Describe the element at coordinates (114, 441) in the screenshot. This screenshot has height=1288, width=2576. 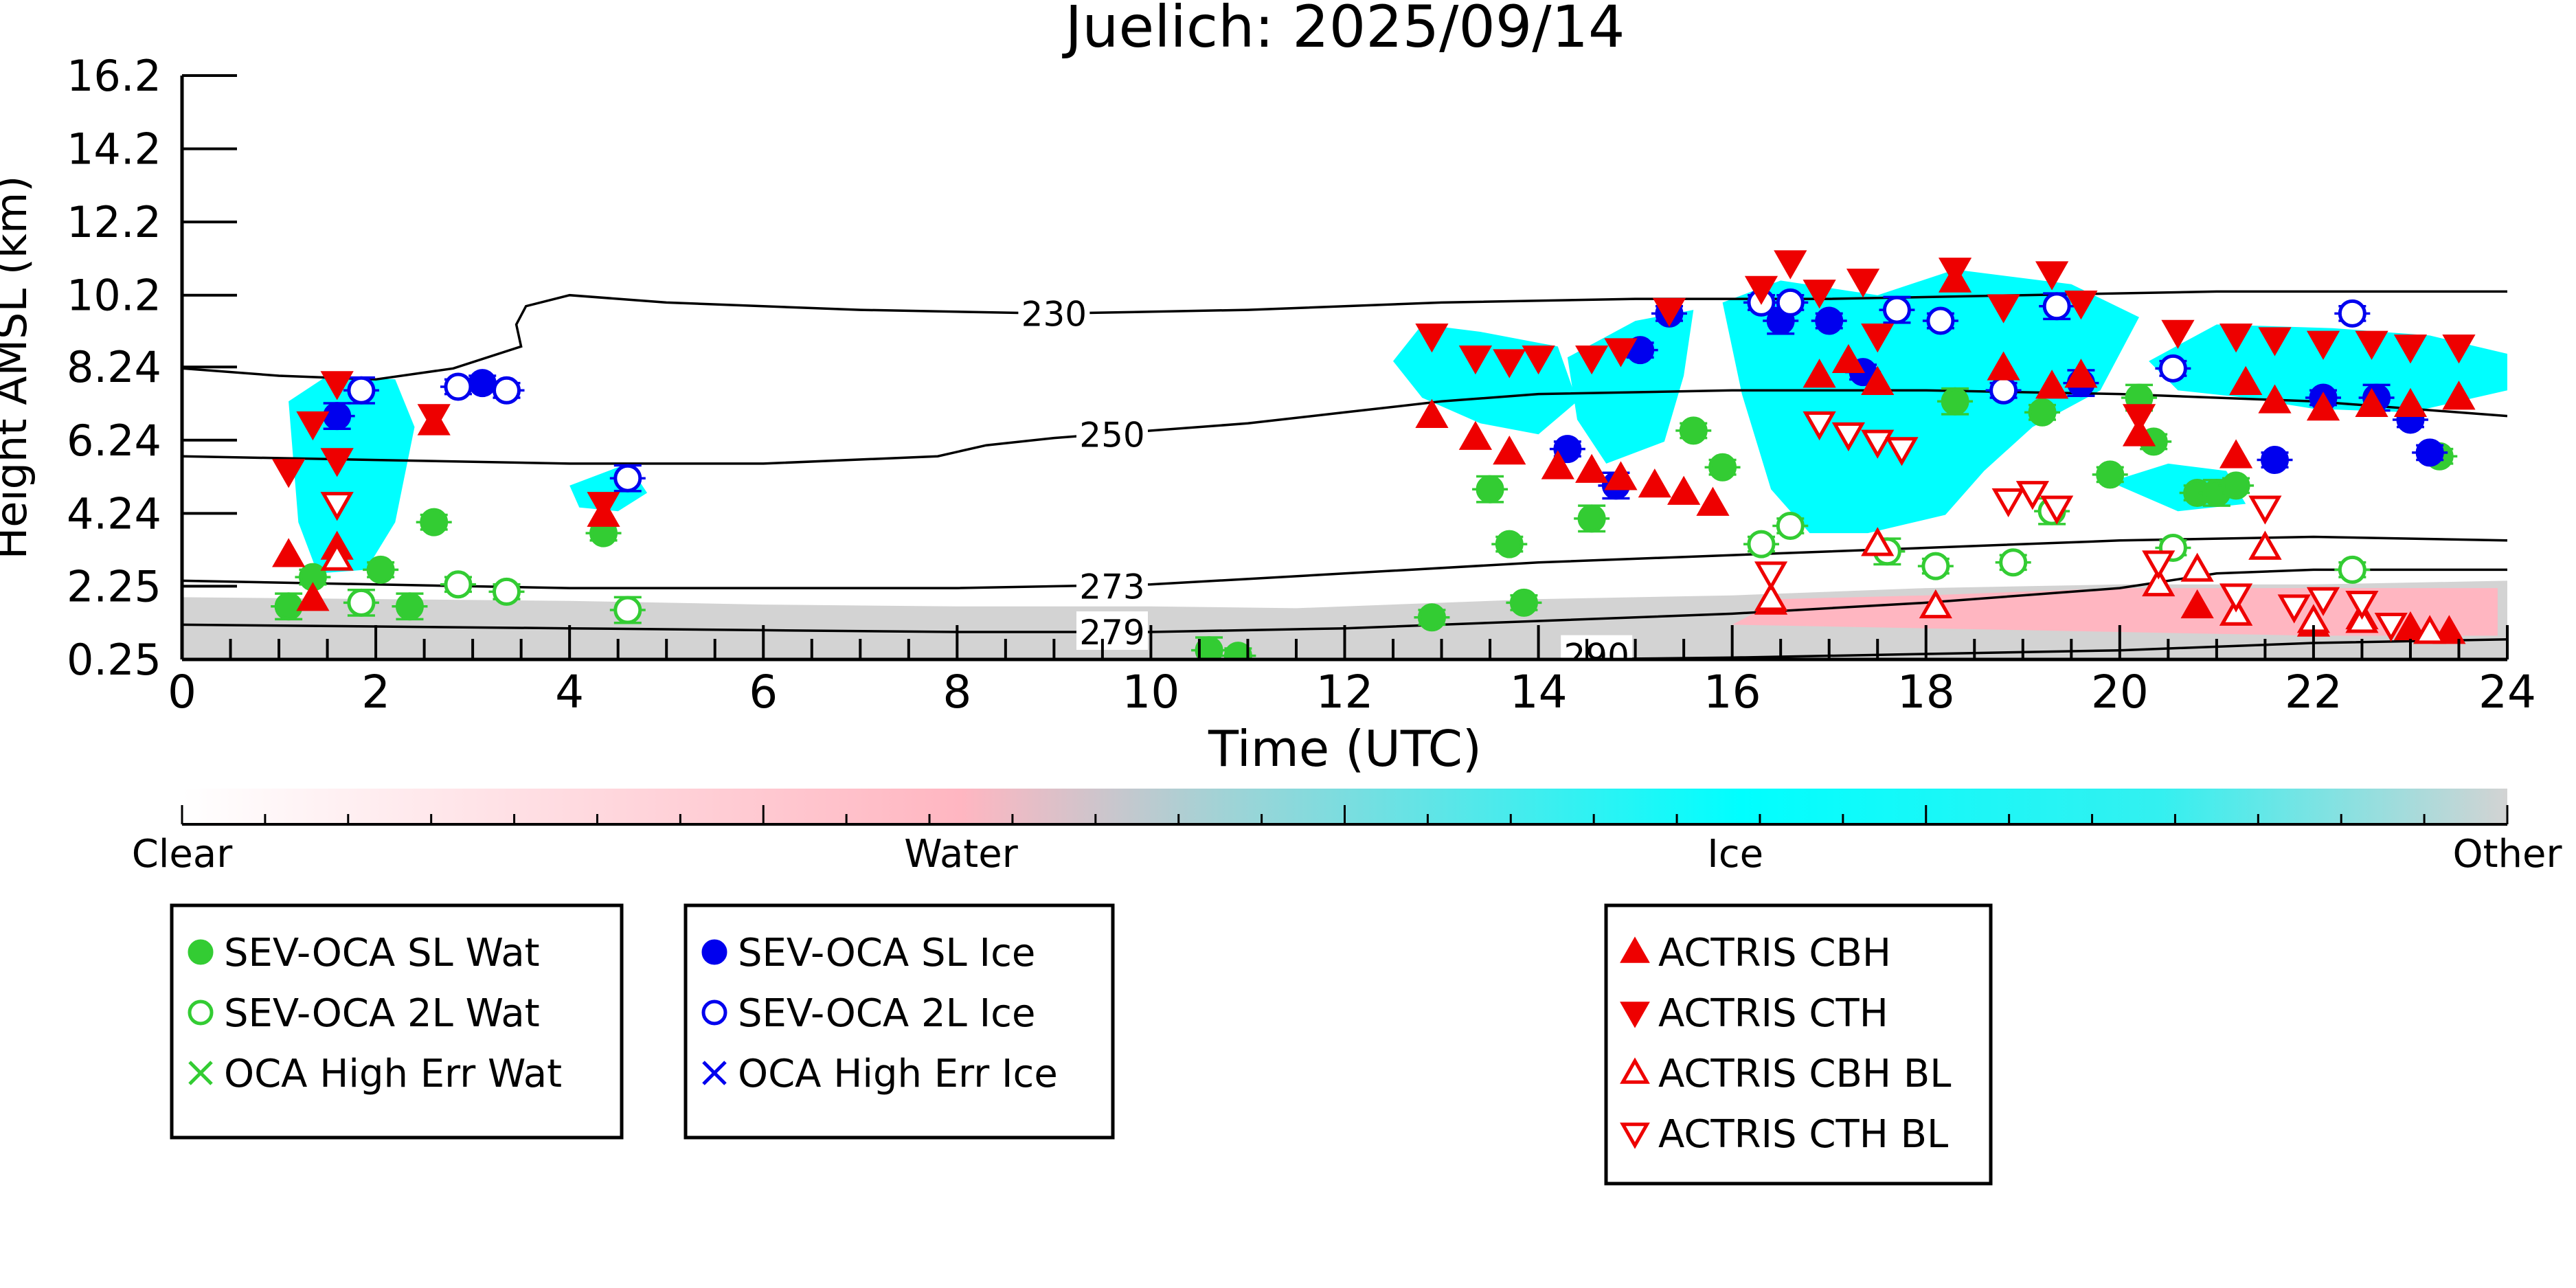
I see `y-tick-label: 6.24` at that location.